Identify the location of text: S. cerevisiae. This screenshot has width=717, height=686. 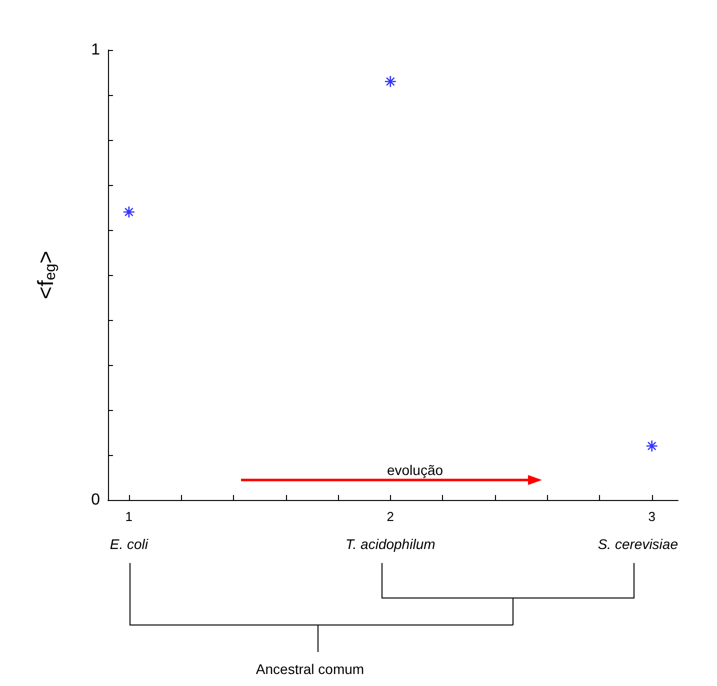
(638, 544).